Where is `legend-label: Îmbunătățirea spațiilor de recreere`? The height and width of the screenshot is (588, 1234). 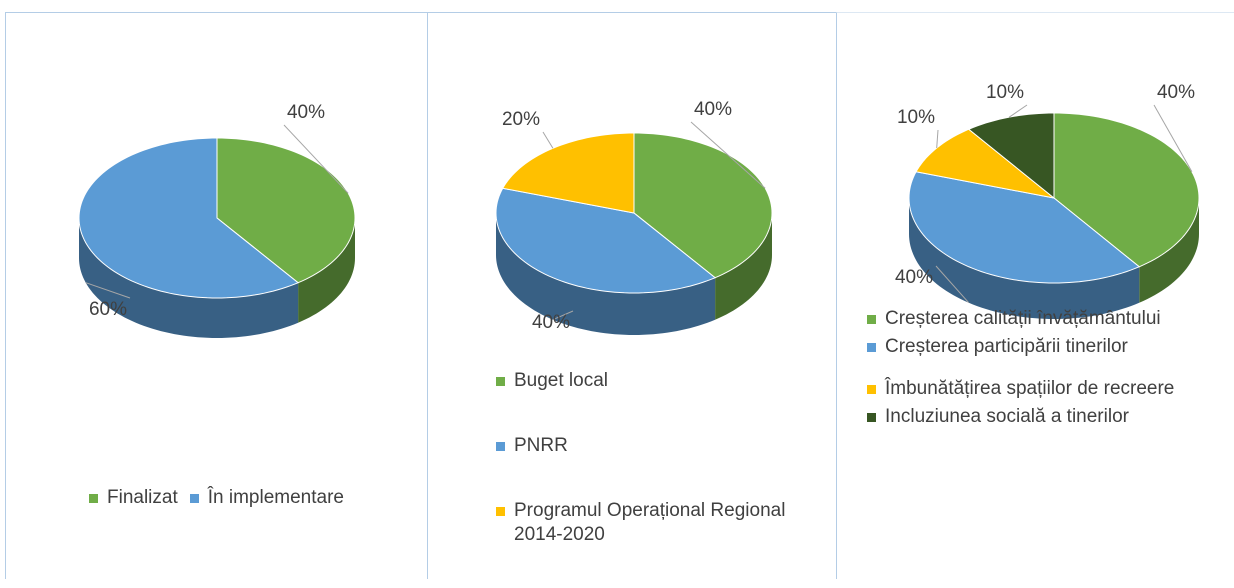 legend-label: Îmbunătățirea spațiilor de recreere is located at coordinates (1030, 388).